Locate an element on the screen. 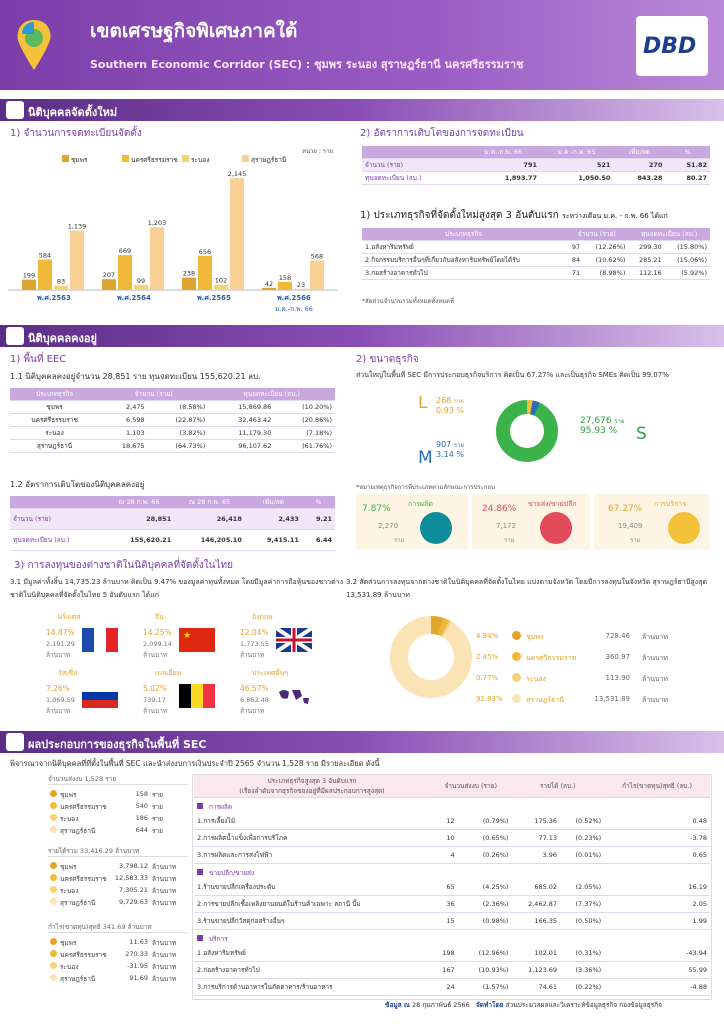 The width and height of the screenshot is (724, 1024). cell: 1.อสังหาริมทรัพย์ is located at coordinates (464, 247).